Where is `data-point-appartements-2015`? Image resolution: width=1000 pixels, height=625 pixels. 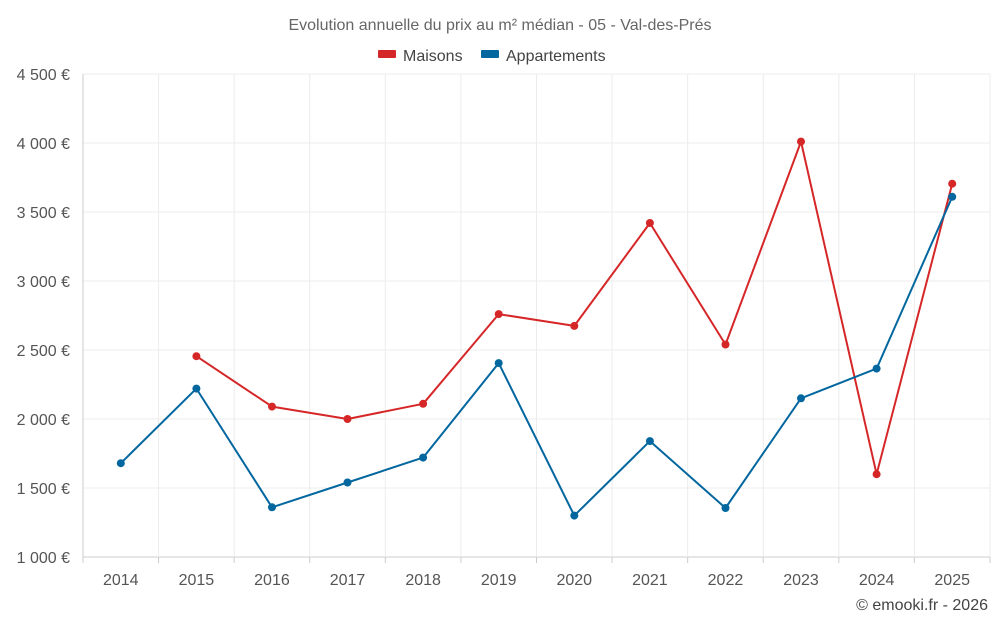 data-point-appartements-2015 is located at coordinates (196, 388).